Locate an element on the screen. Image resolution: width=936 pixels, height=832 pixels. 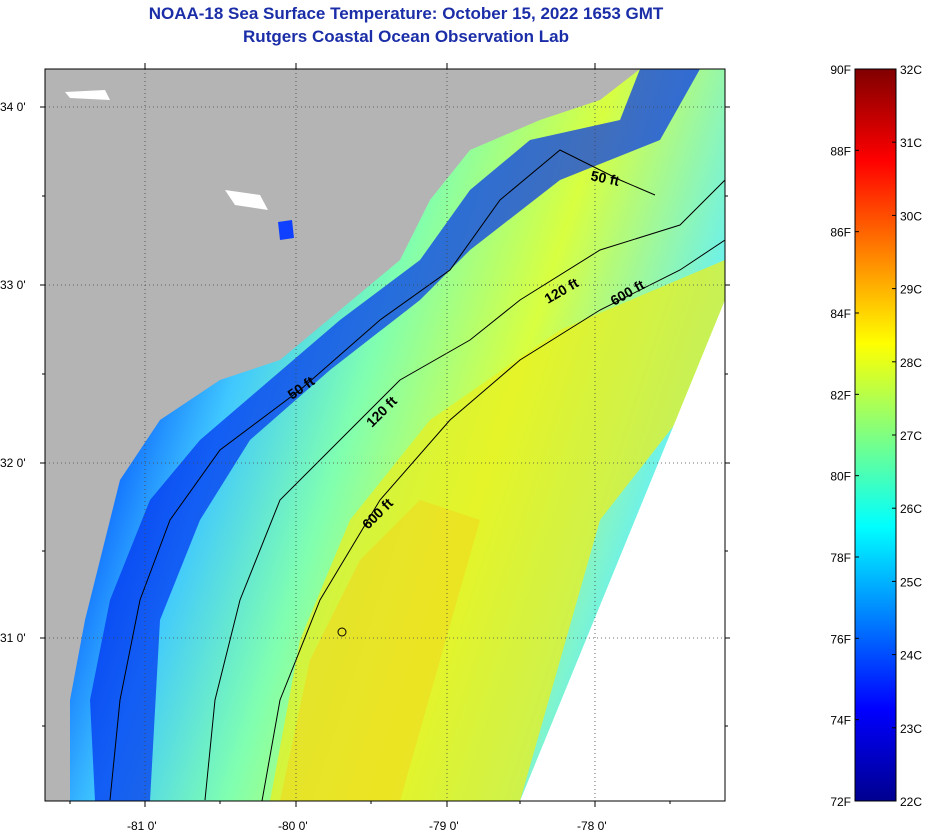
colorbar-label-f: 90F is located at coordinates (840, 70).